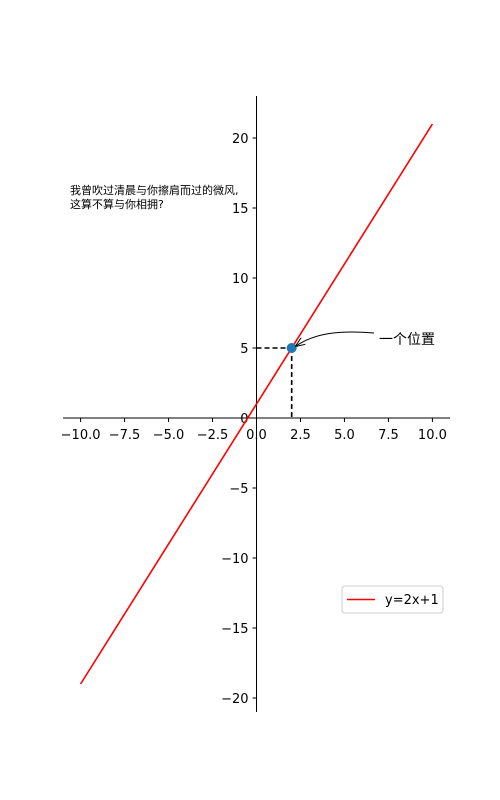 The image size is (500, 800). Describe the element at coordinates (240, 139) in the screenshot. I see `y-tick-label: 20` at that location.